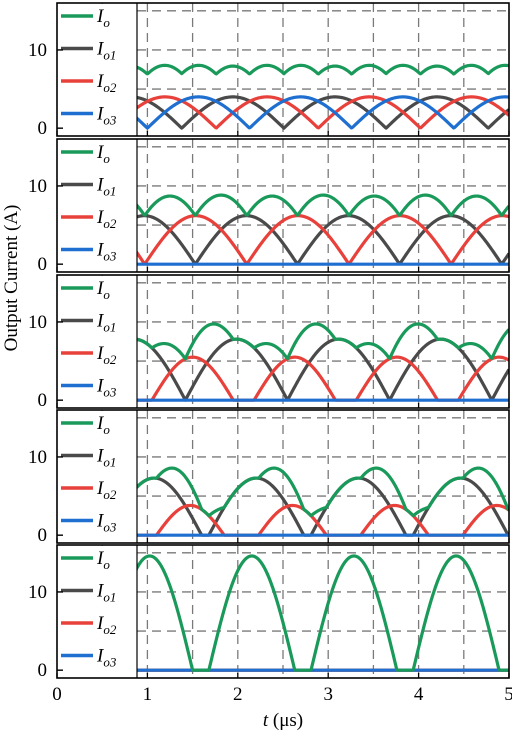 This screenshot has height=734, width=512. I want to click on x-axis-label: t (μs), so click(283, 720).